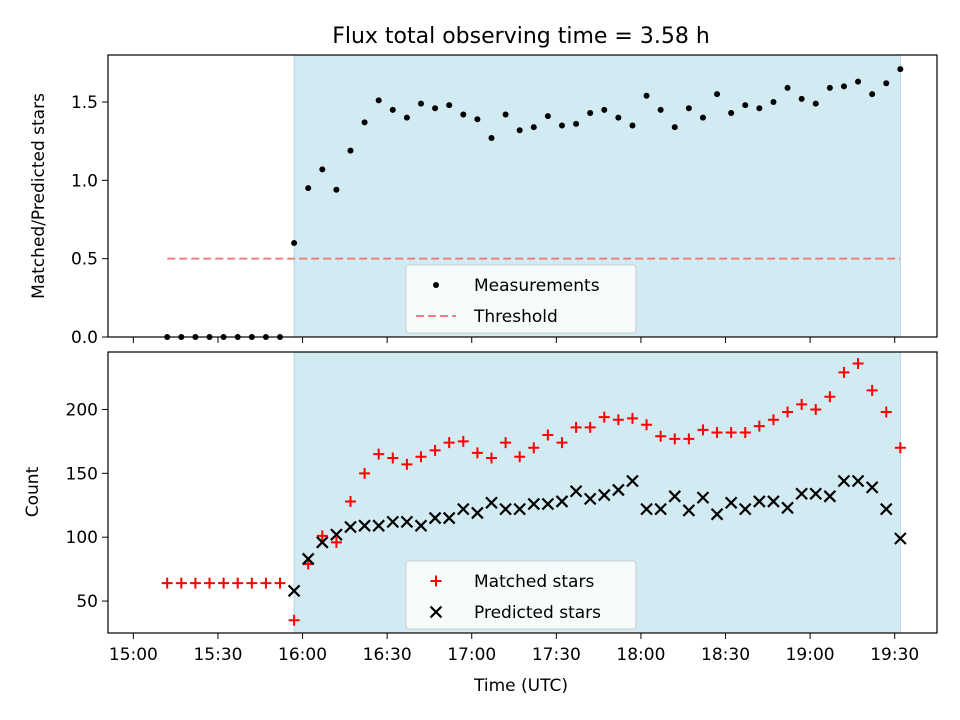  I want to click on xtick-label: 16:00, so click(302, 655).